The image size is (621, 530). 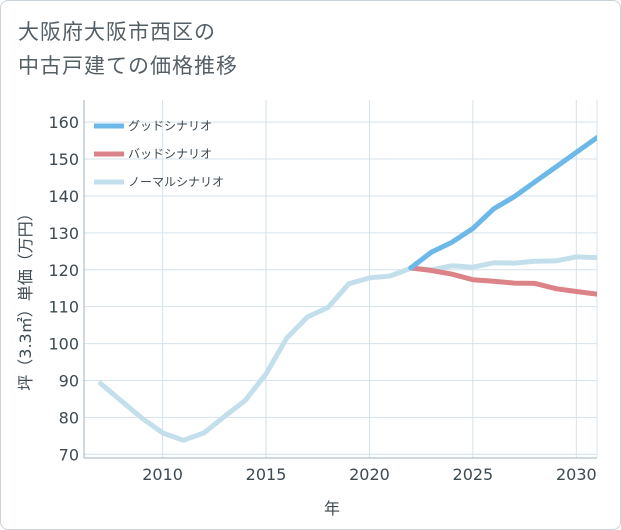 I want to click on chart-title: 大阪府大阪市西区の 中古戸建ての価格推移, so click(x=128, y=49).